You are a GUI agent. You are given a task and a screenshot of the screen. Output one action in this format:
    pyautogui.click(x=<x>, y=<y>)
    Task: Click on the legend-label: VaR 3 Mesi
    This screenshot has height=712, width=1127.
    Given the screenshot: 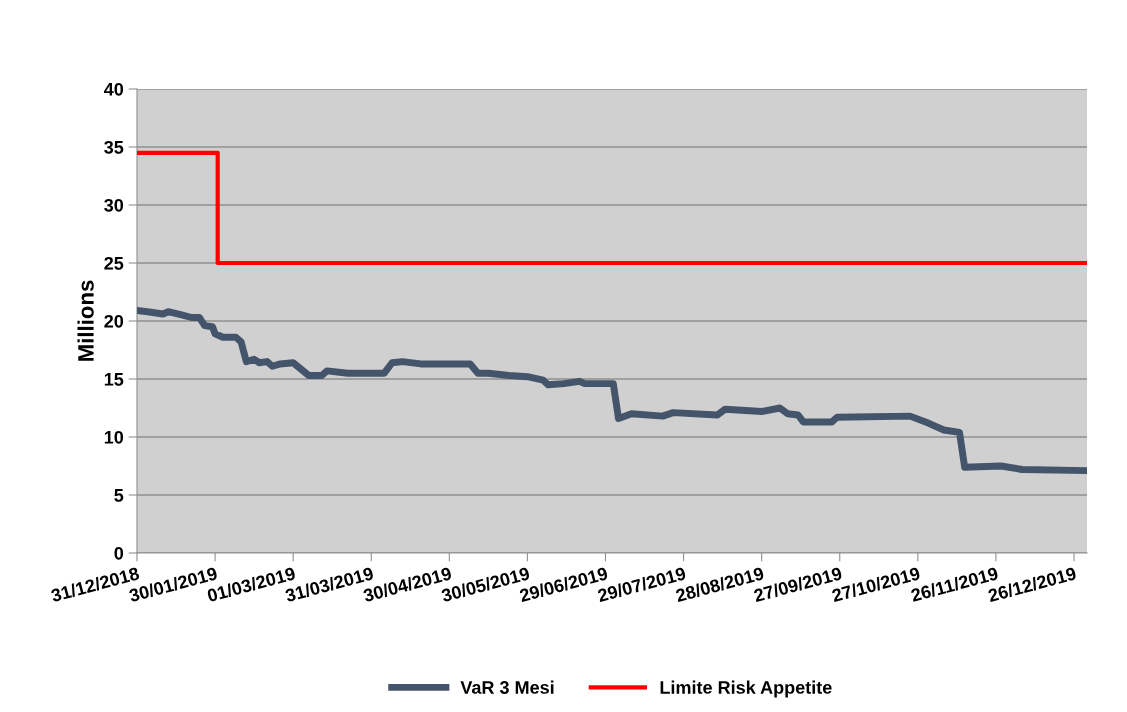 What is the action you would take?
    pyautogui.click(x=507, y=687)
    